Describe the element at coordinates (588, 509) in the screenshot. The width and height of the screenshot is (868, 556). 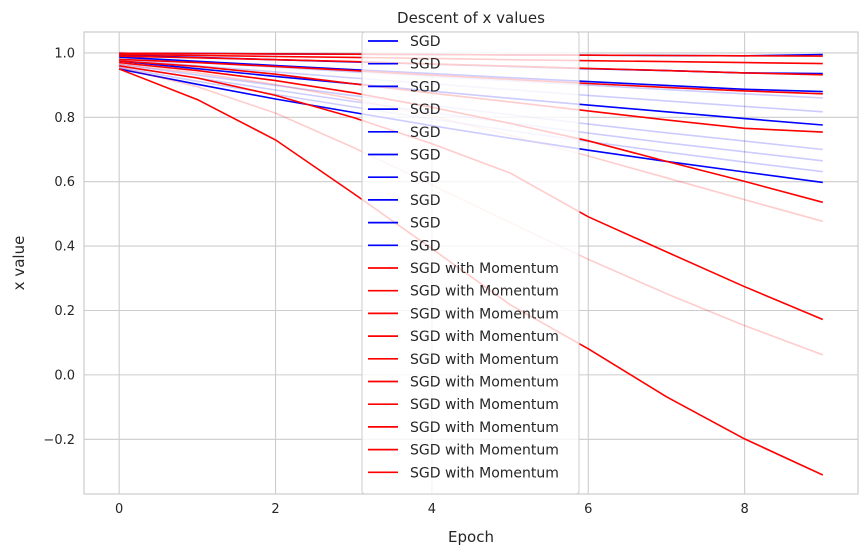
I see `x-tick-label: 6` at that location.